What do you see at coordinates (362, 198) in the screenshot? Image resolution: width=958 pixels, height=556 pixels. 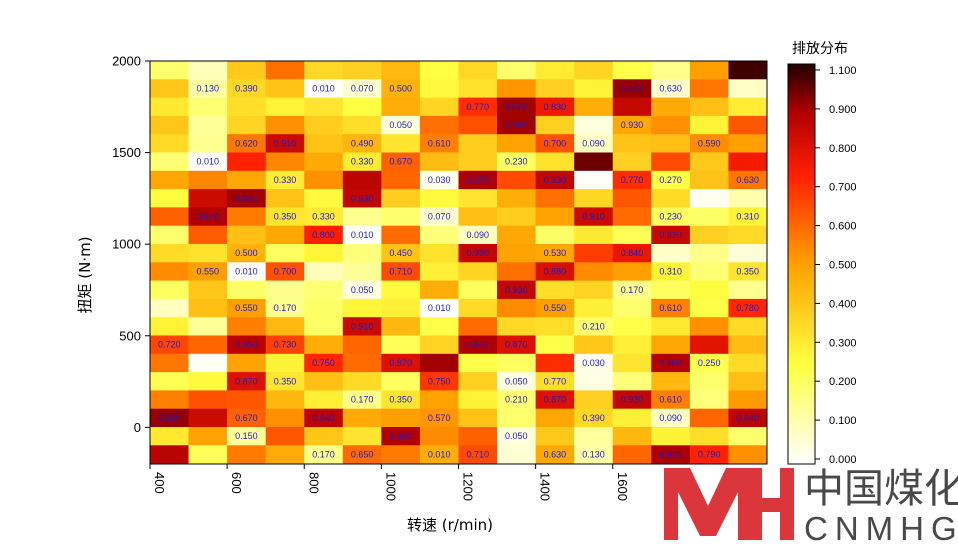 I see `cell-value-label: 0.930` at bounding box center [362, 198].